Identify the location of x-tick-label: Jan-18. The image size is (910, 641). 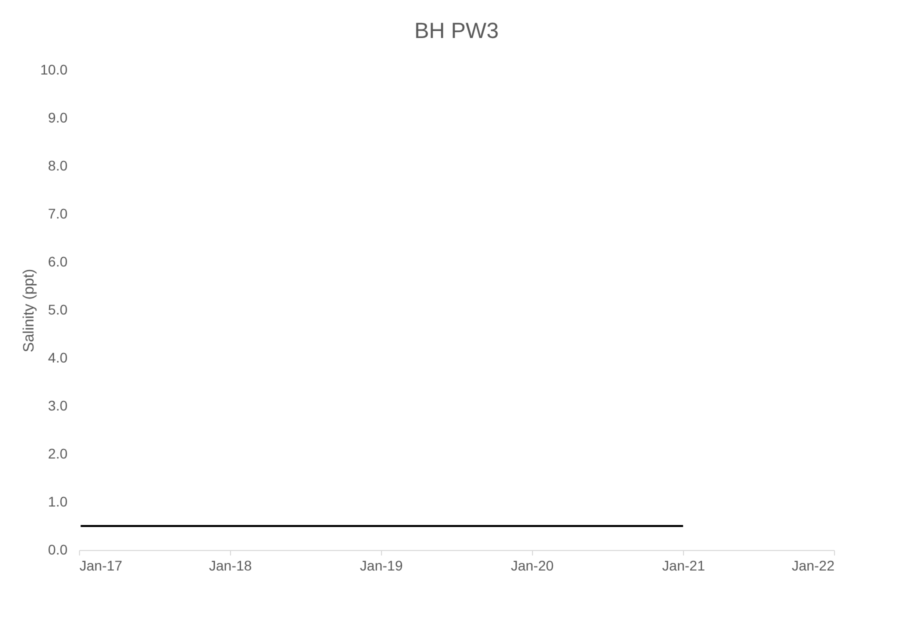
(230, 566).